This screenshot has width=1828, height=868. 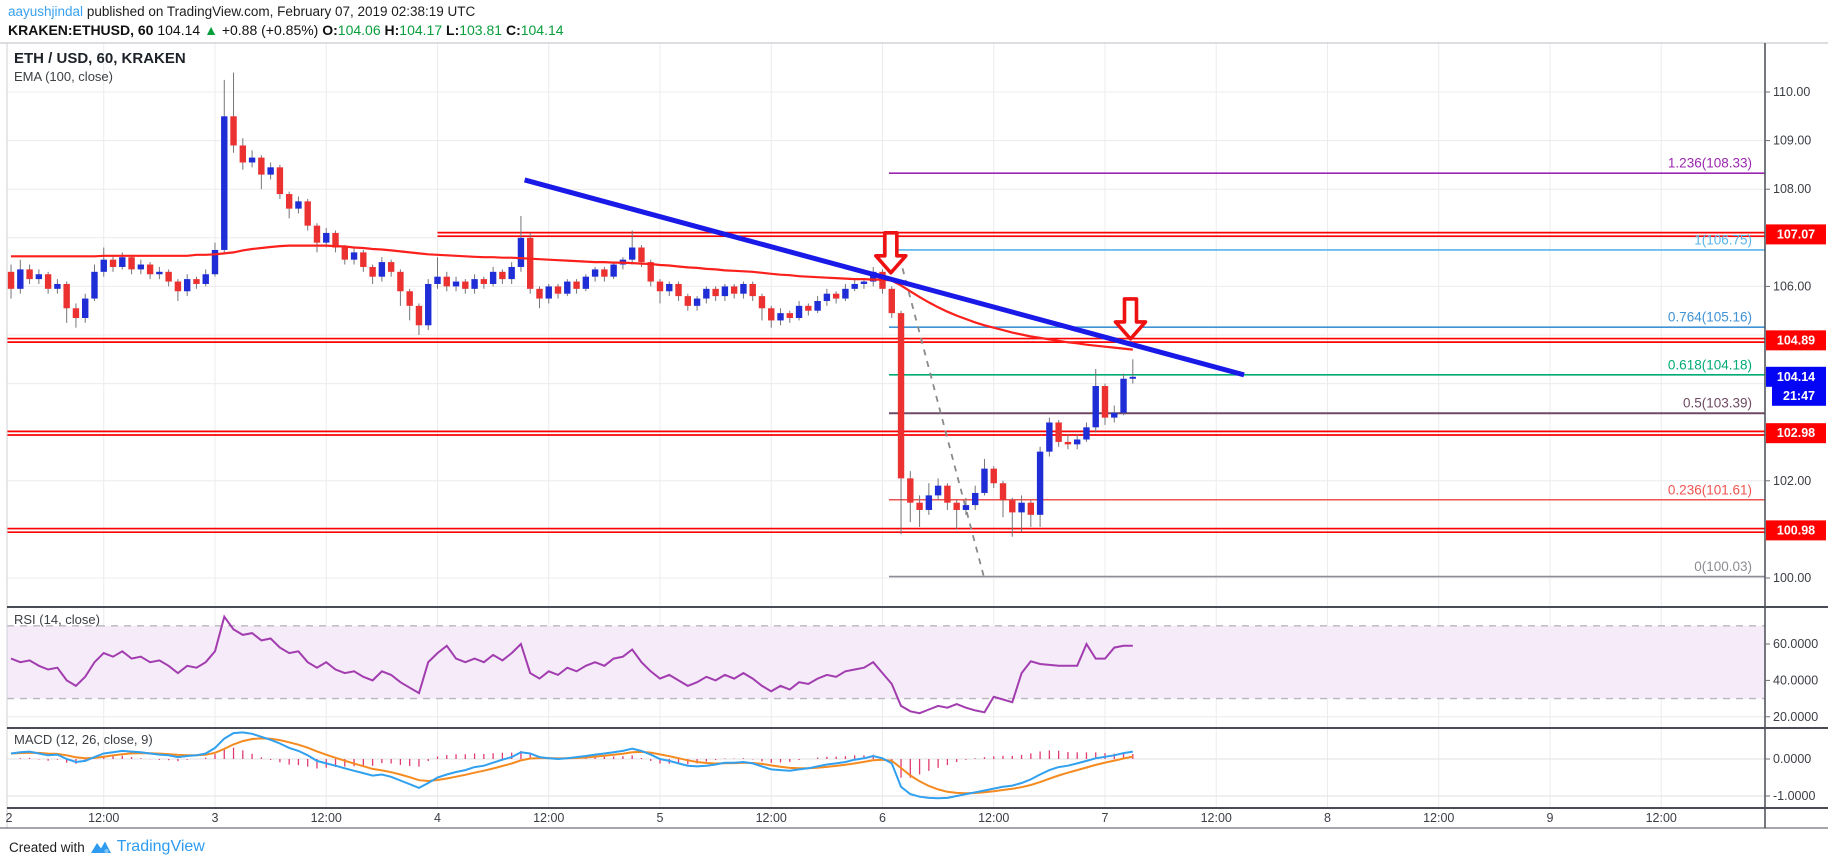 I want to click on fib-label: 0.5(103.39), so click(x=1717, y=403).